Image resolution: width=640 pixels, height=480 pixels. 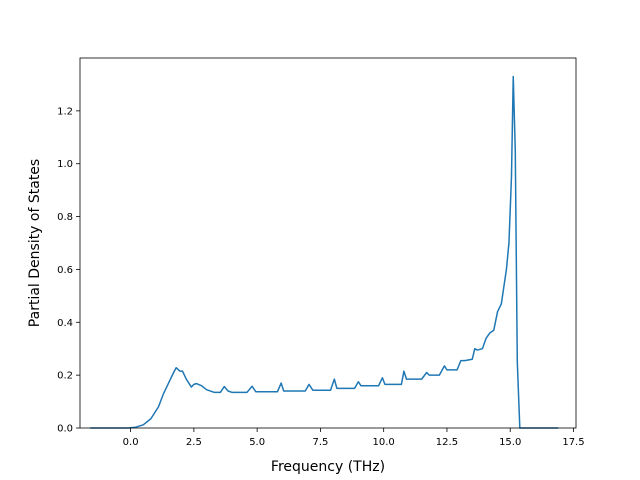 What do you see at coordinates (573, 442) in the screenshot?
I see `x-tick-label: 17.5` at bounding box center [573, 442].